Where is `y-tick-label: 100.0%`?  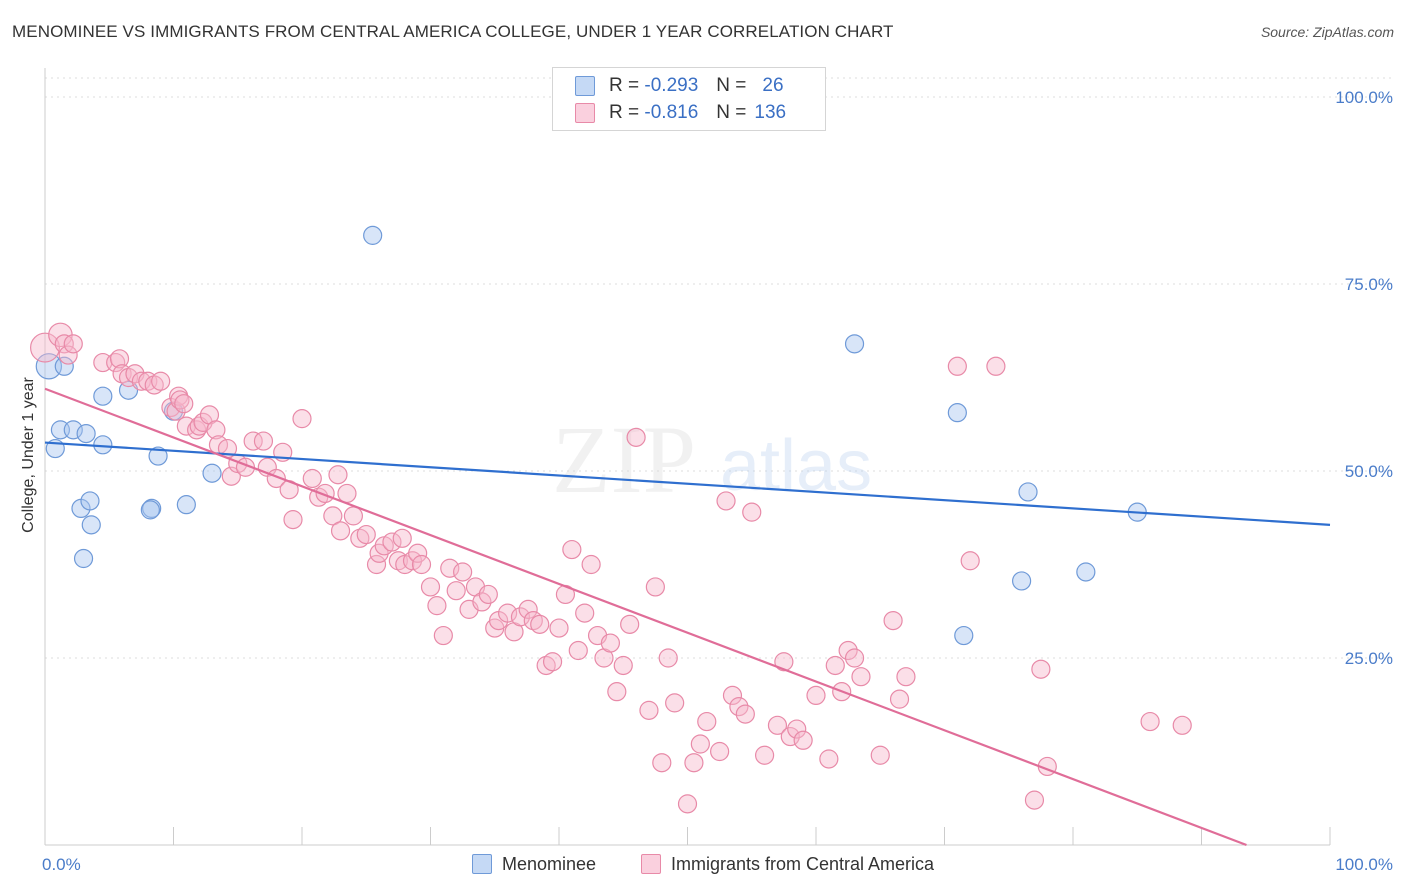
y-tick-label: 100.0% is located at coordinates (1364, 97).